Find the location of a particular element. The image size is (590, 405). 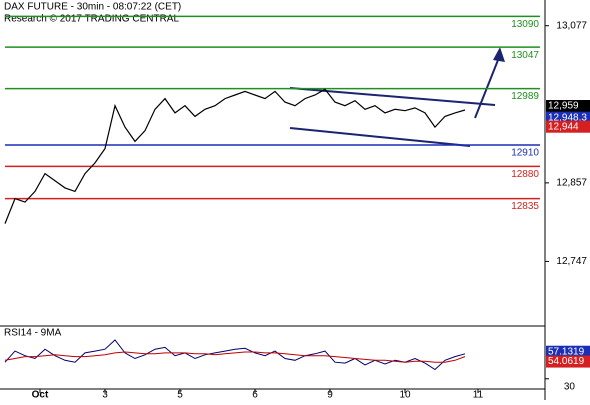

x-tick-label: 3 is located at coordinates (105, 395).